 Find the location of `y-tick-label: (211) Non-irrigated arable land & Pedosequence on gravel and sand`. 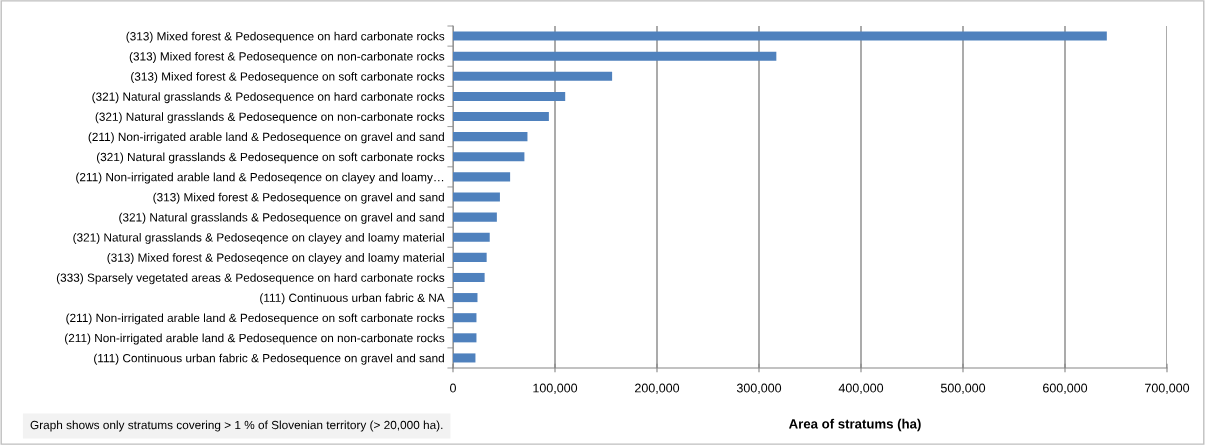

y-tick-label: (211) Non-irrigated arable land & Pedosequence on gravel and sand is located at coordinates (266, 138).